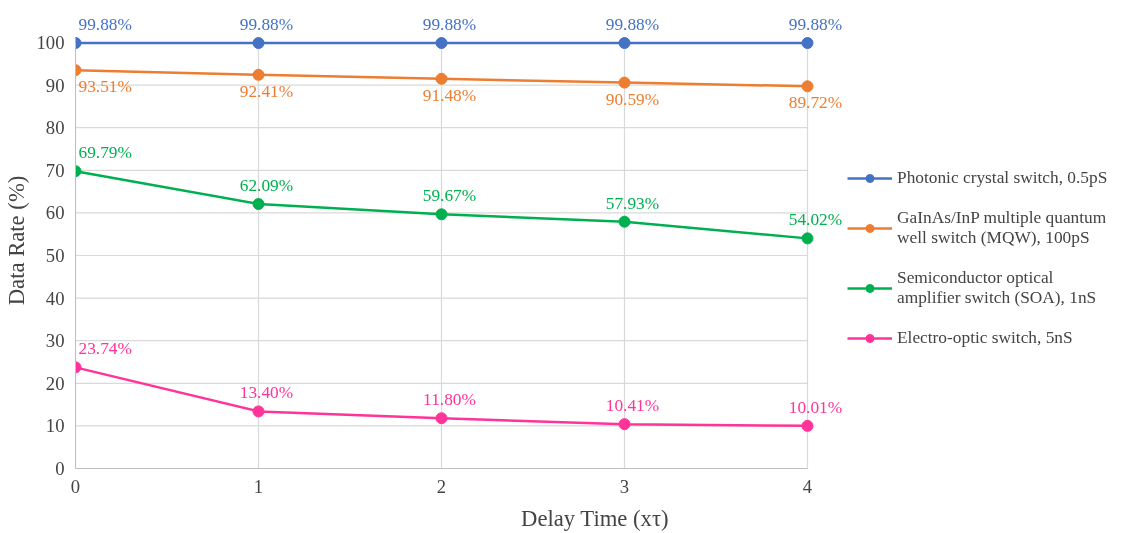  What do you see at coordinates (105, 153) in the screenshot?
I see `data-label: 69.79%` at bounding box center [105, 153].